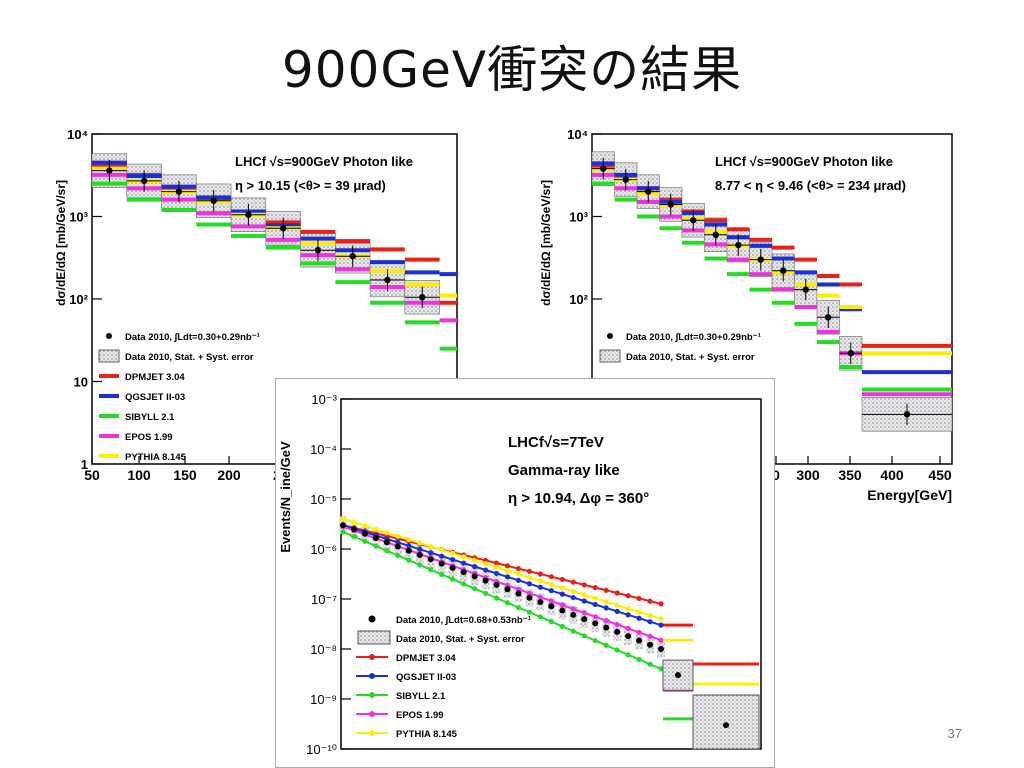 The height and width of the screenshot is (768, 1024). Describe the element at coordinates (155, 377) in the screenshot. I see `legend-dpmjet-3-04: DPMJET 3.04` at that location.